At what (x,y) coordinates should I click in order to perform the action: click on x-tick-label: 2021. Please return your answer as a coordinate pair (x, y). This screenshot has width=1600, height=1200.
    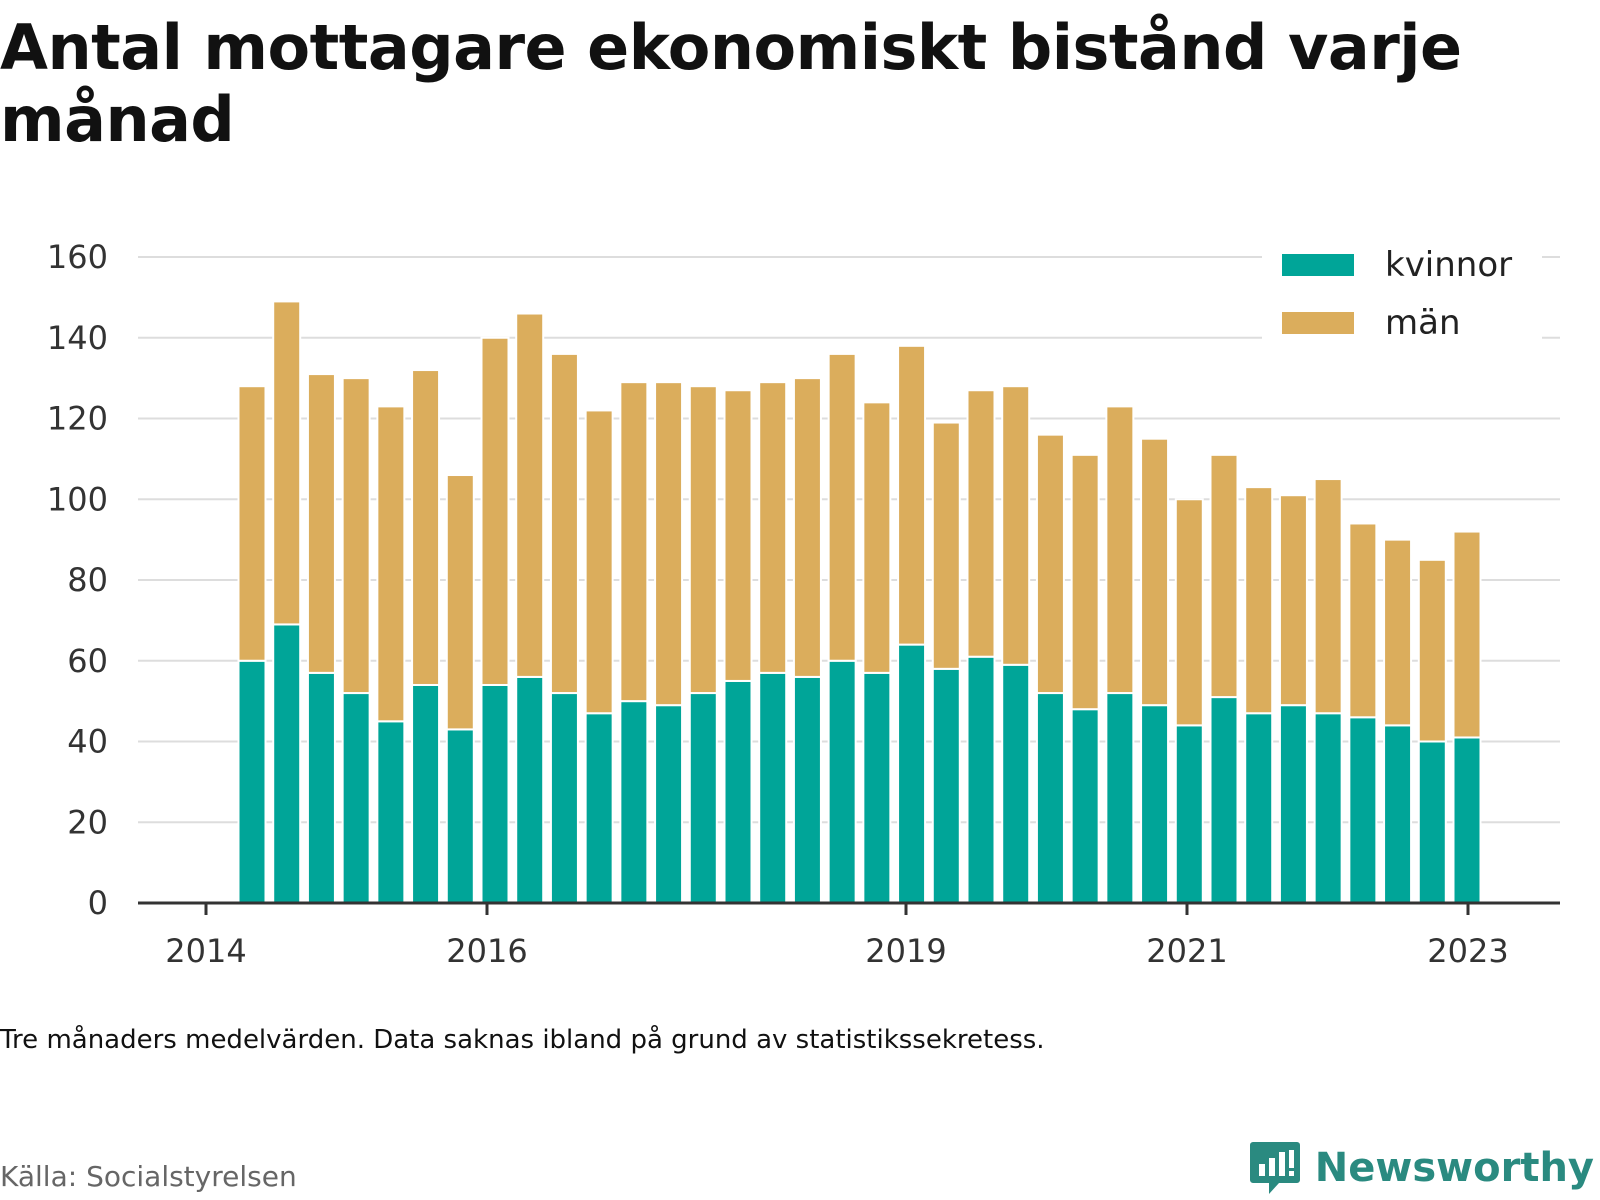
    Looking at the image, I should click on (1186, 951).